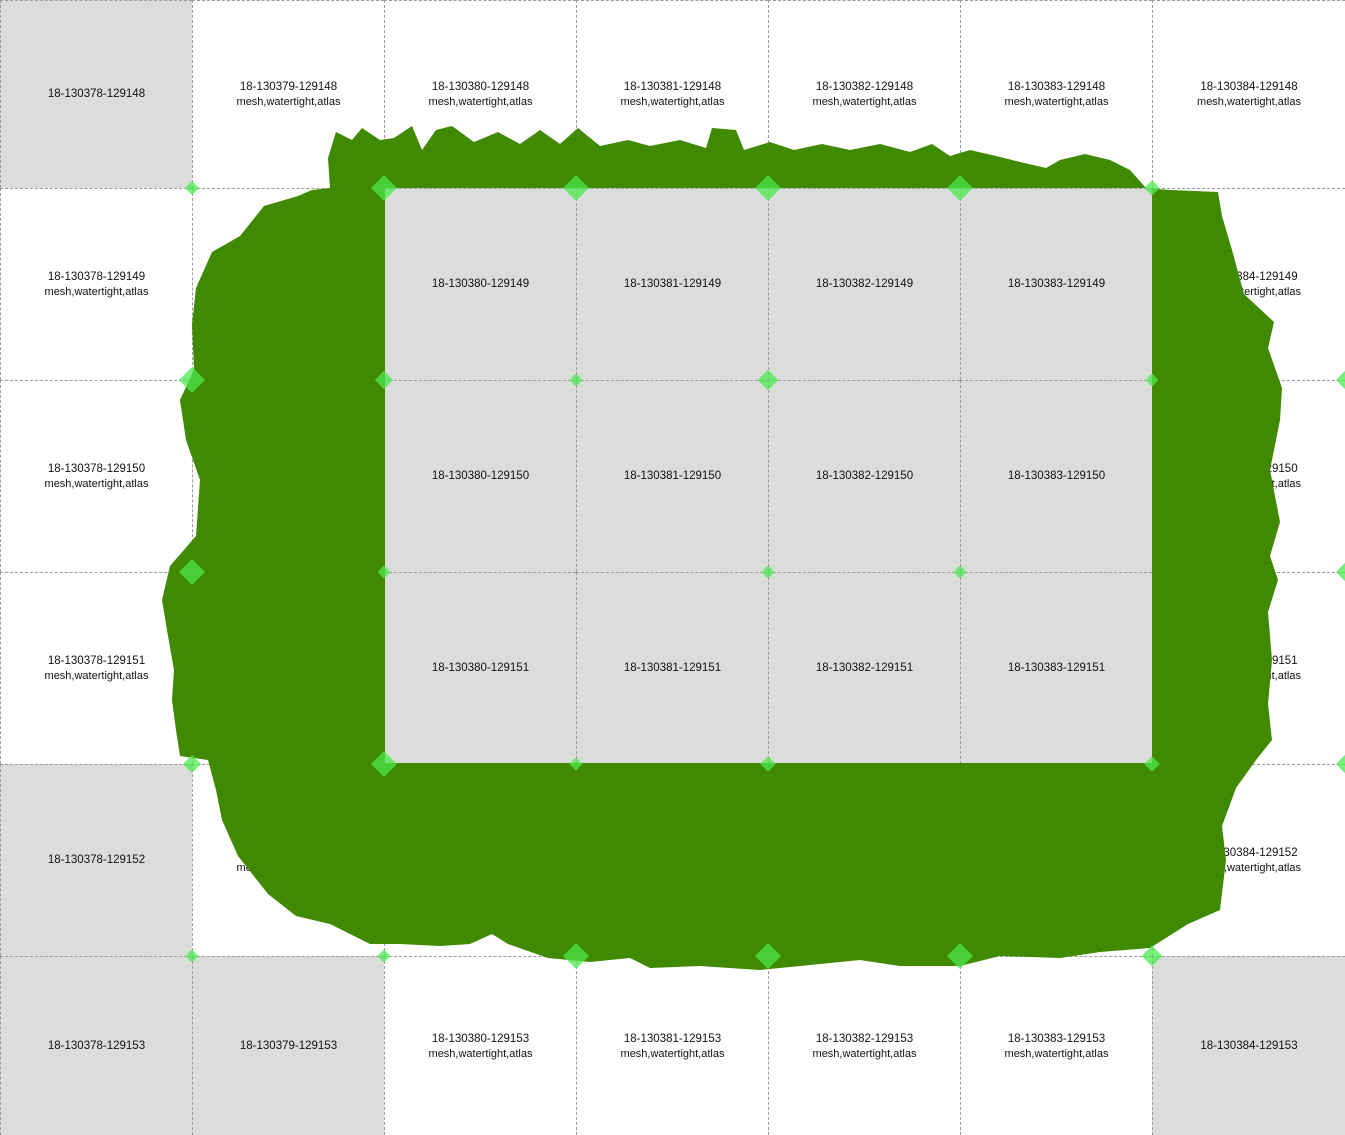  I want to click on tile-id-label: 18-130379-129148, so click(288, 87).